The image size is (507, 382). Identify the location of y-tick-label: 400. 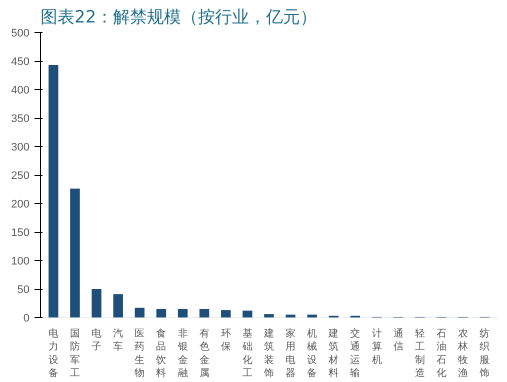
(20, 90).